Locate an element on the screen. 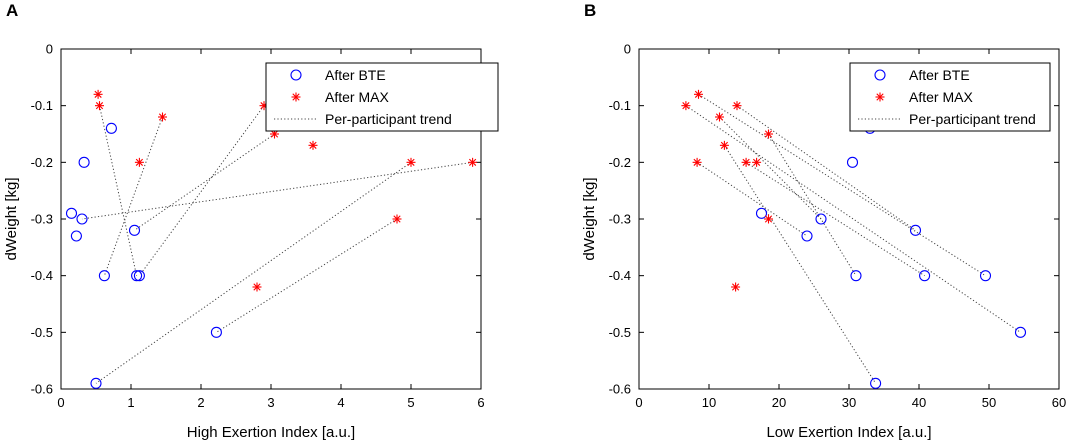 This screenshot has height=447, width=1072. x-tick-label: 40 is located at coordinates (919, 402).